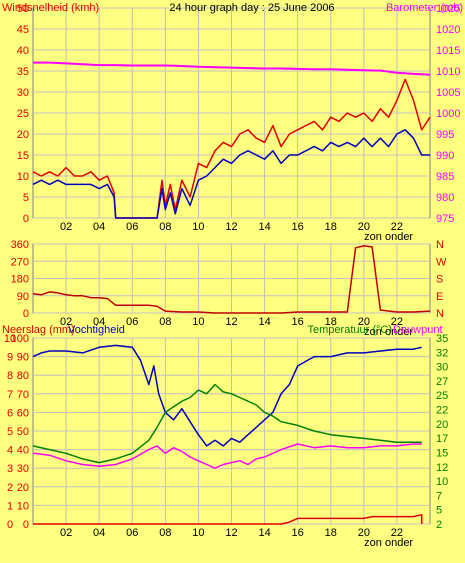 This screenshot has height=563, width=465. Describe the element at coordinates (50, 8) in the screenshot. I see `left-axis-label: Windsnelheid (kmh)` at that location.